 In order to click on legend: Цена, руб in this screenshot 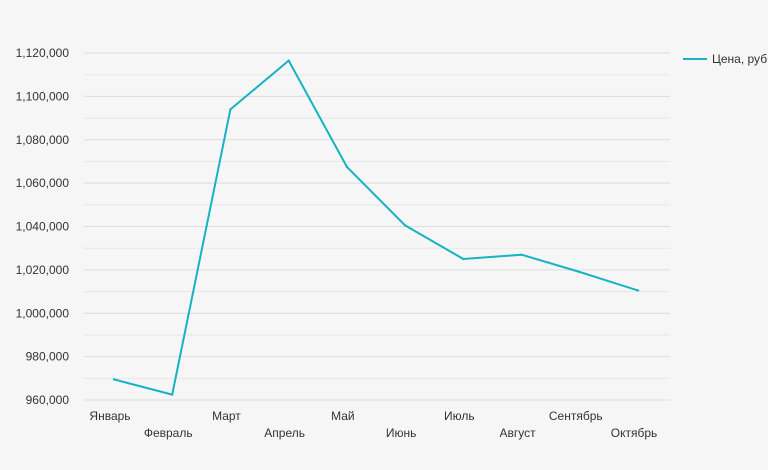, I will do `click(725, 59)`.